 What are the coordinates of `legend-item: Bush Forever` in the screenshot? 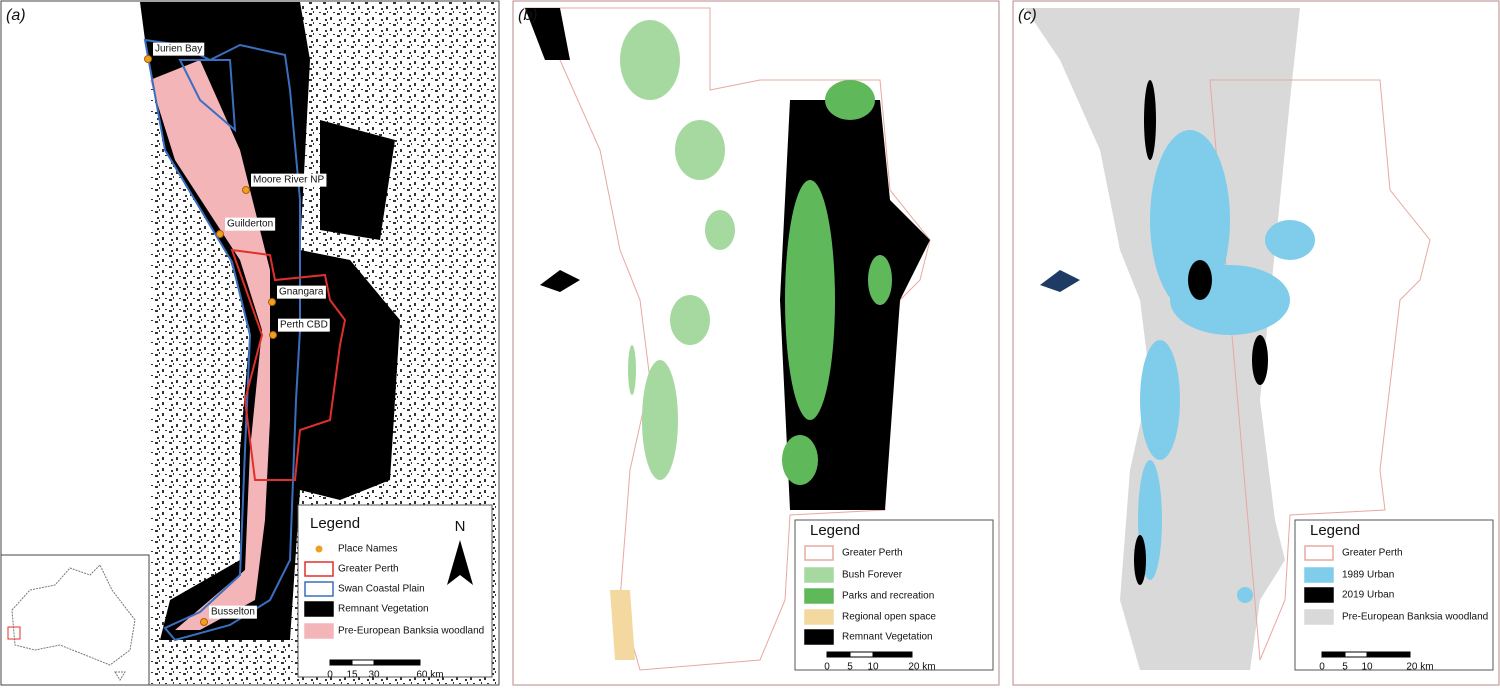 It's located at (872, 575).